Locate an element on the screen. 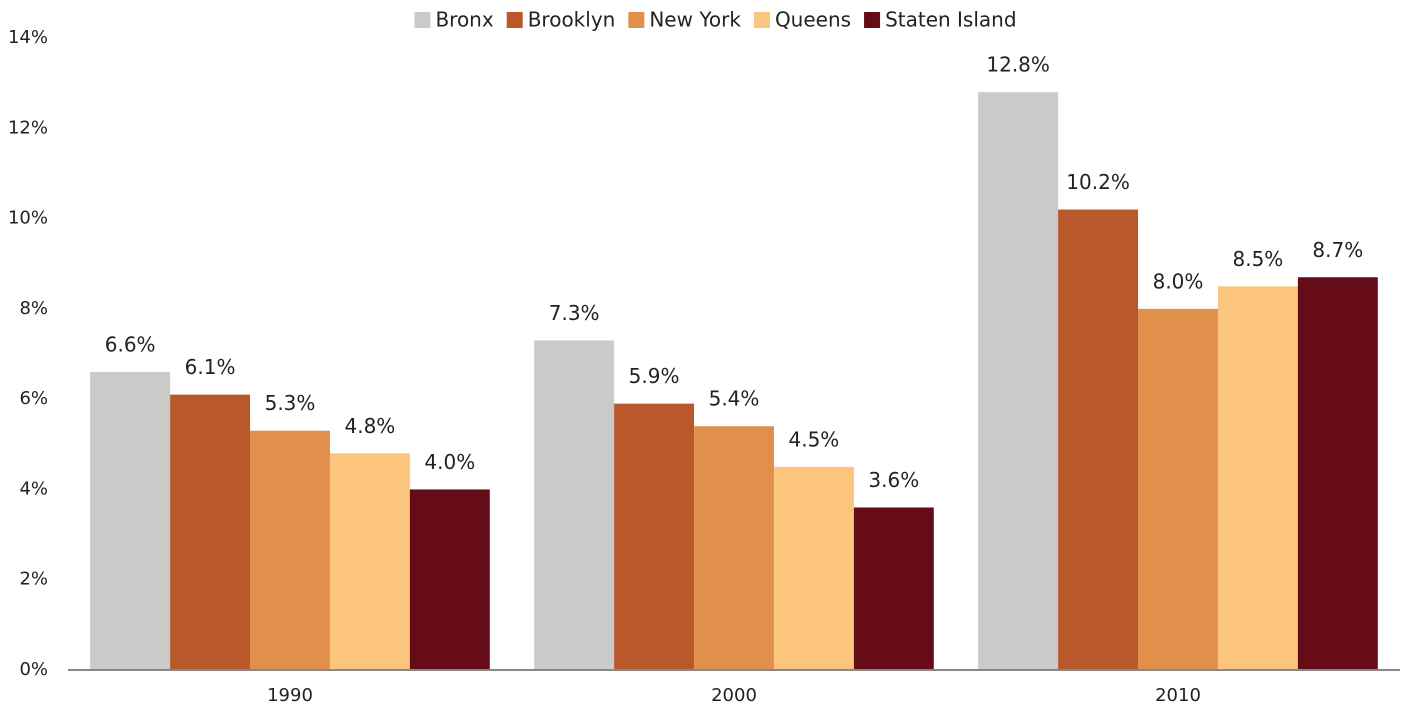 The height and width of the screenshot is (708, 1408). y-tick-label: 10% is located at coordinates (28, 218).